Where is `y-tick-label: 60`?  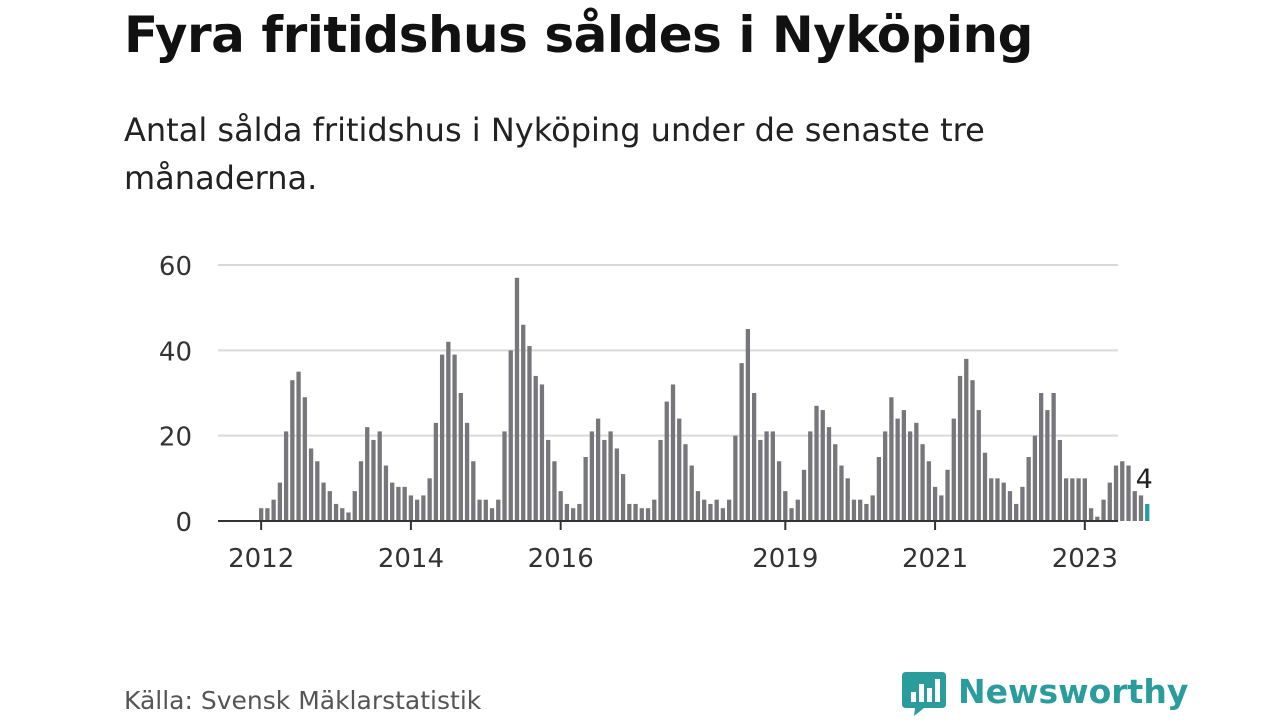
y-tick-label: 60 is located at coordinates (175, 267).